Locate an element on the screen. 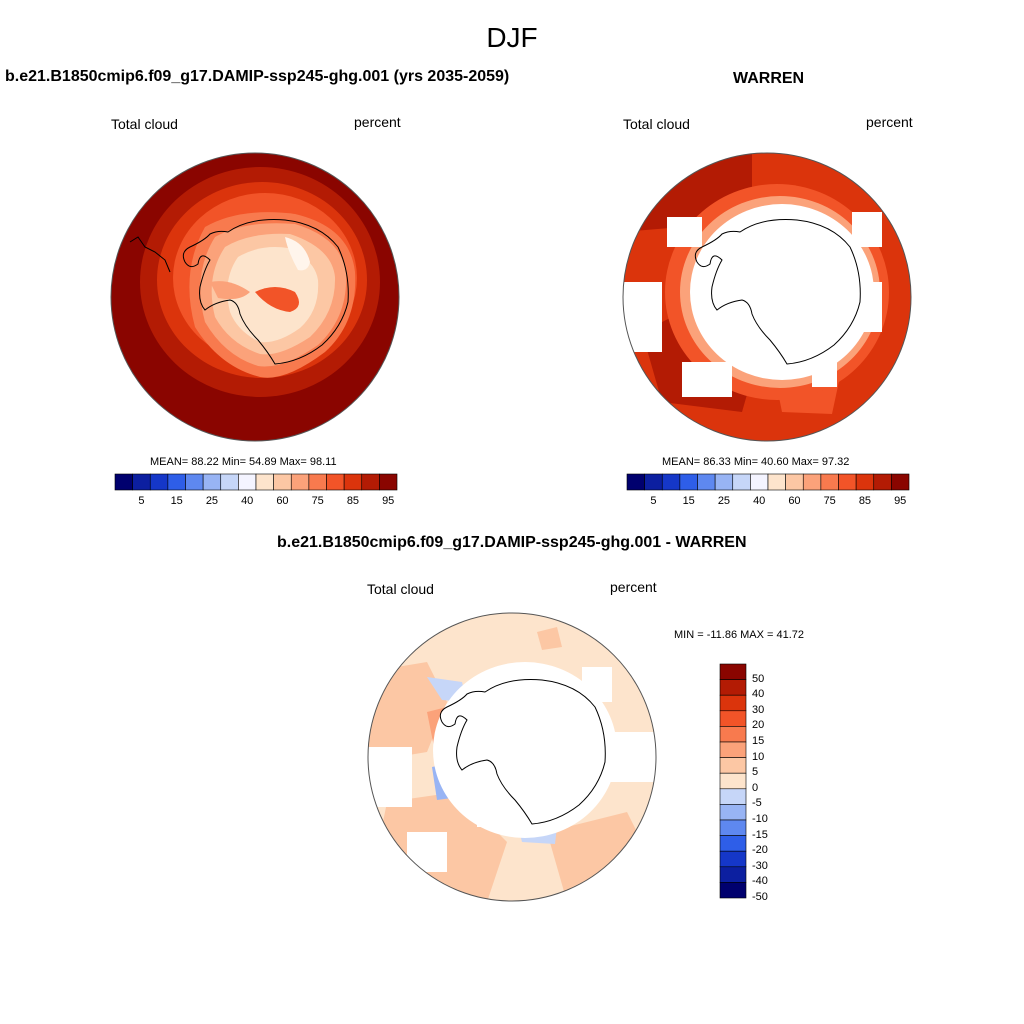  right-stats: MEAN= 86.33 Min= 40.60 Max= 97.32 is located at coordinates (756, 462).